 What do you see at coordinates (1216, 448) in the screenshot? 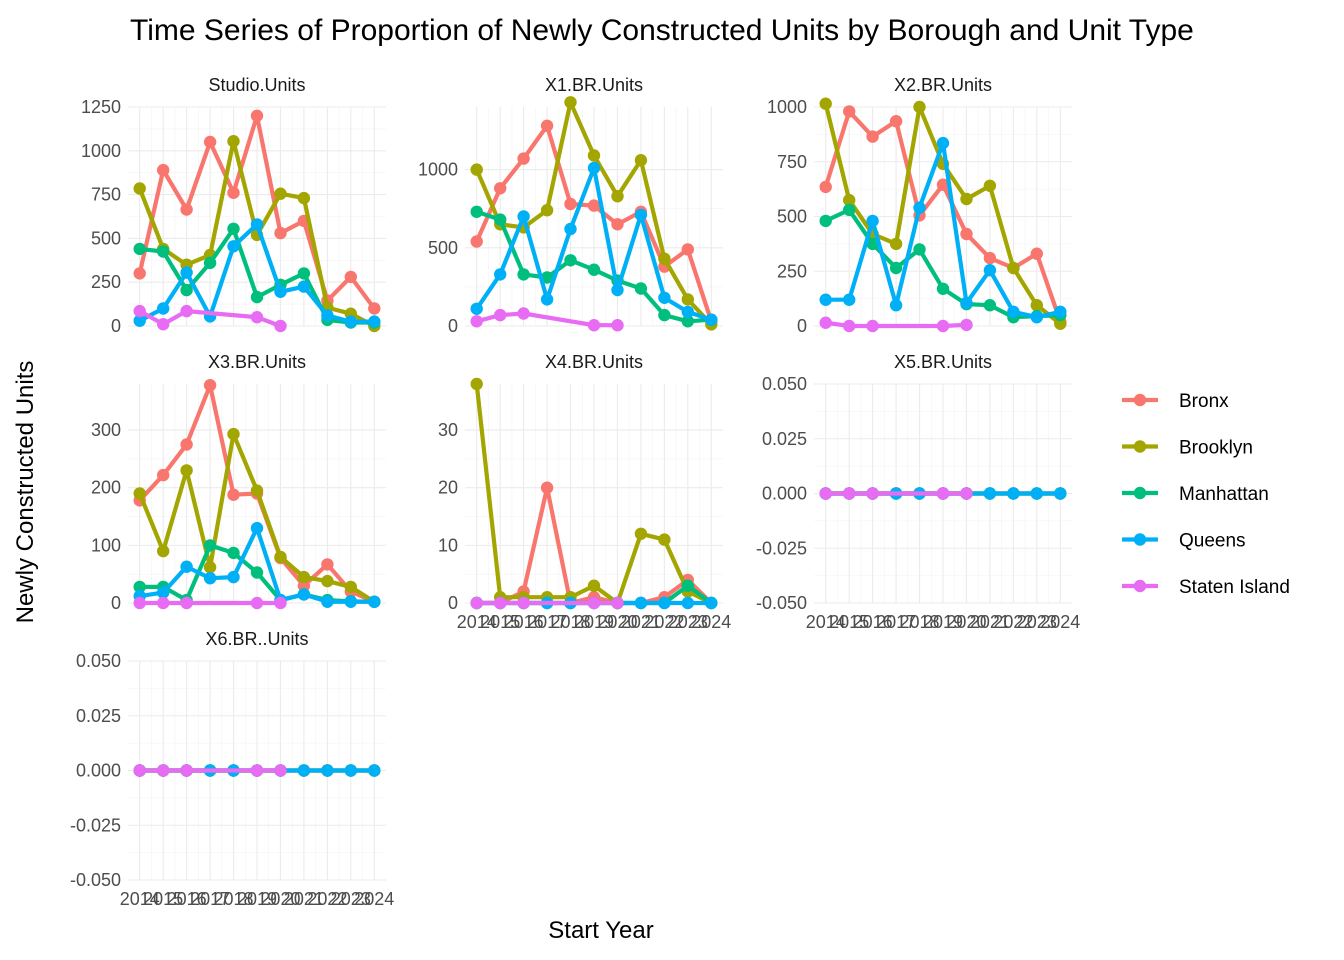
I see `legend-label: Brooklyn` at bounding box center [1216, 448].